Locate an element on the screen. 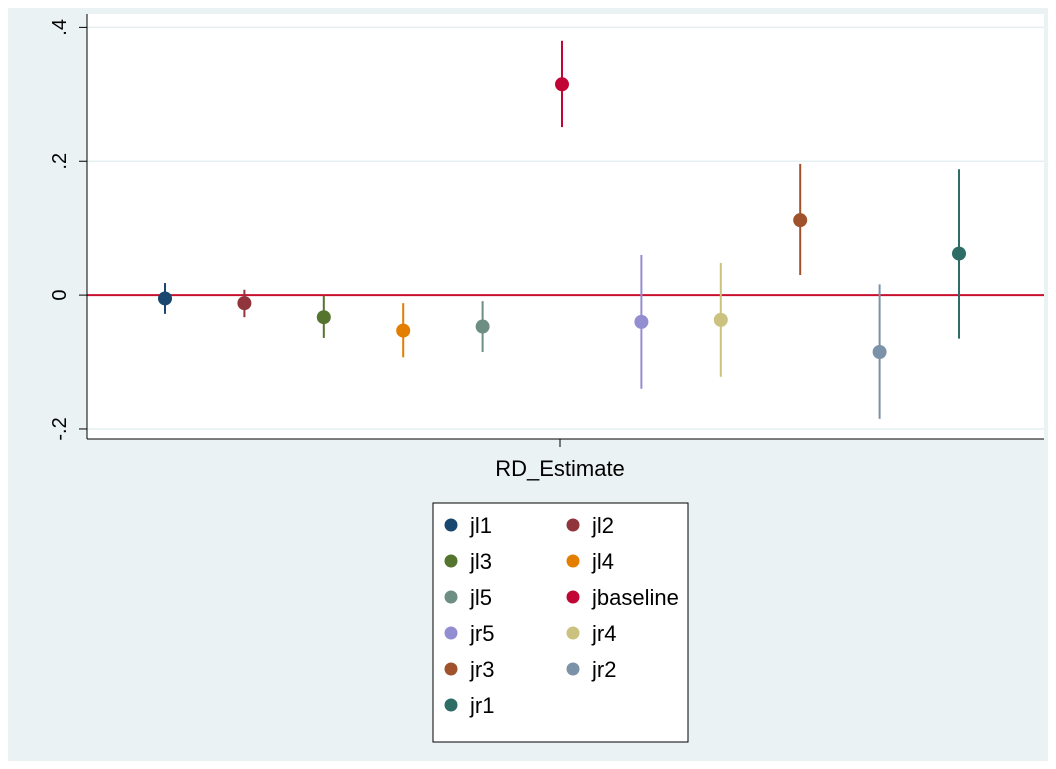  legend-label-jr1: jr1 is located at coordinates (481, 705).